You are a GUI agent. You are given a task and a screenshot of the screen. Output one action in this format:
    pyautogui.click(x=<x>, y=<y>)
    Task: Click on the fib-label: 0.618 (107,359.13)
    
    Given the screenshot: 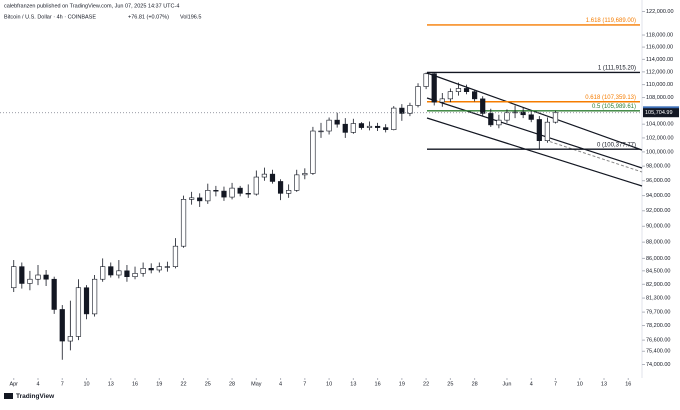 What is the action you would take?
    pyautogui.click(x=610, y=98)
    